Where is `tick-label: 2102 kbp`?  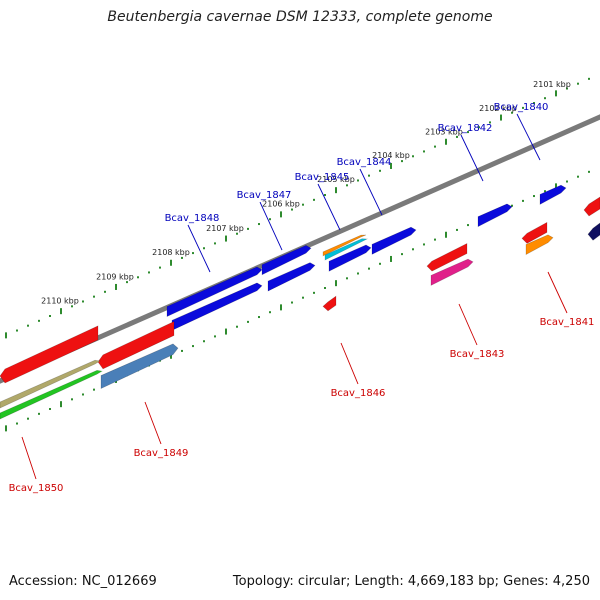
tick-label: 2102 kbp is located at coordinates (498, 108).